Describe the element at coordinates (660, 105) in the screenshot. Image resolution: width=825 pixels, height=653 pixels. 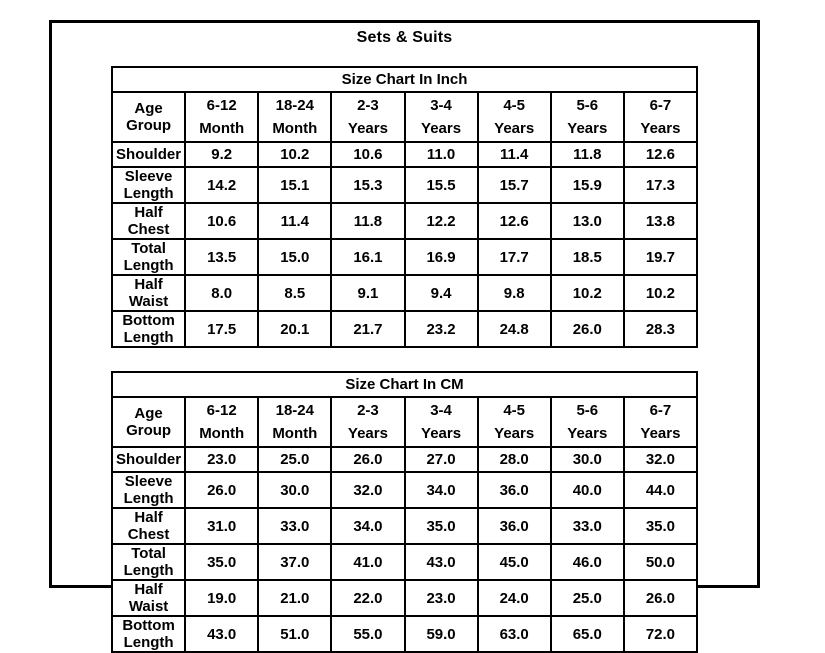
I see `column-header-line1: 6-7` at that location.